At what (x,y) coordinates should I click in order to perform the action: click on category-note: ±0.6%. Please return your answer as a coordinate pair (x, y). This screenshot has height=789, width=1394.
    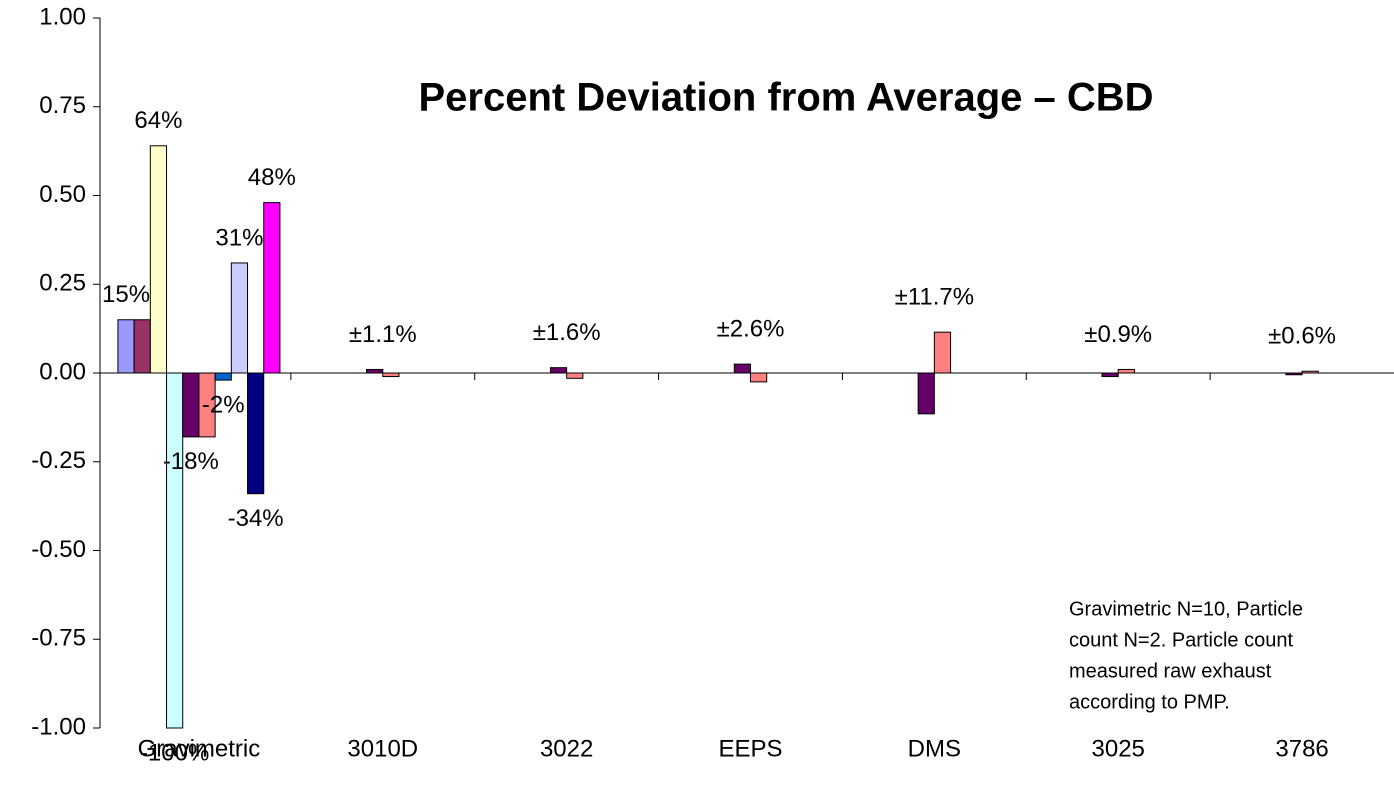
    Looking at the image, I should click on (1302, 336).